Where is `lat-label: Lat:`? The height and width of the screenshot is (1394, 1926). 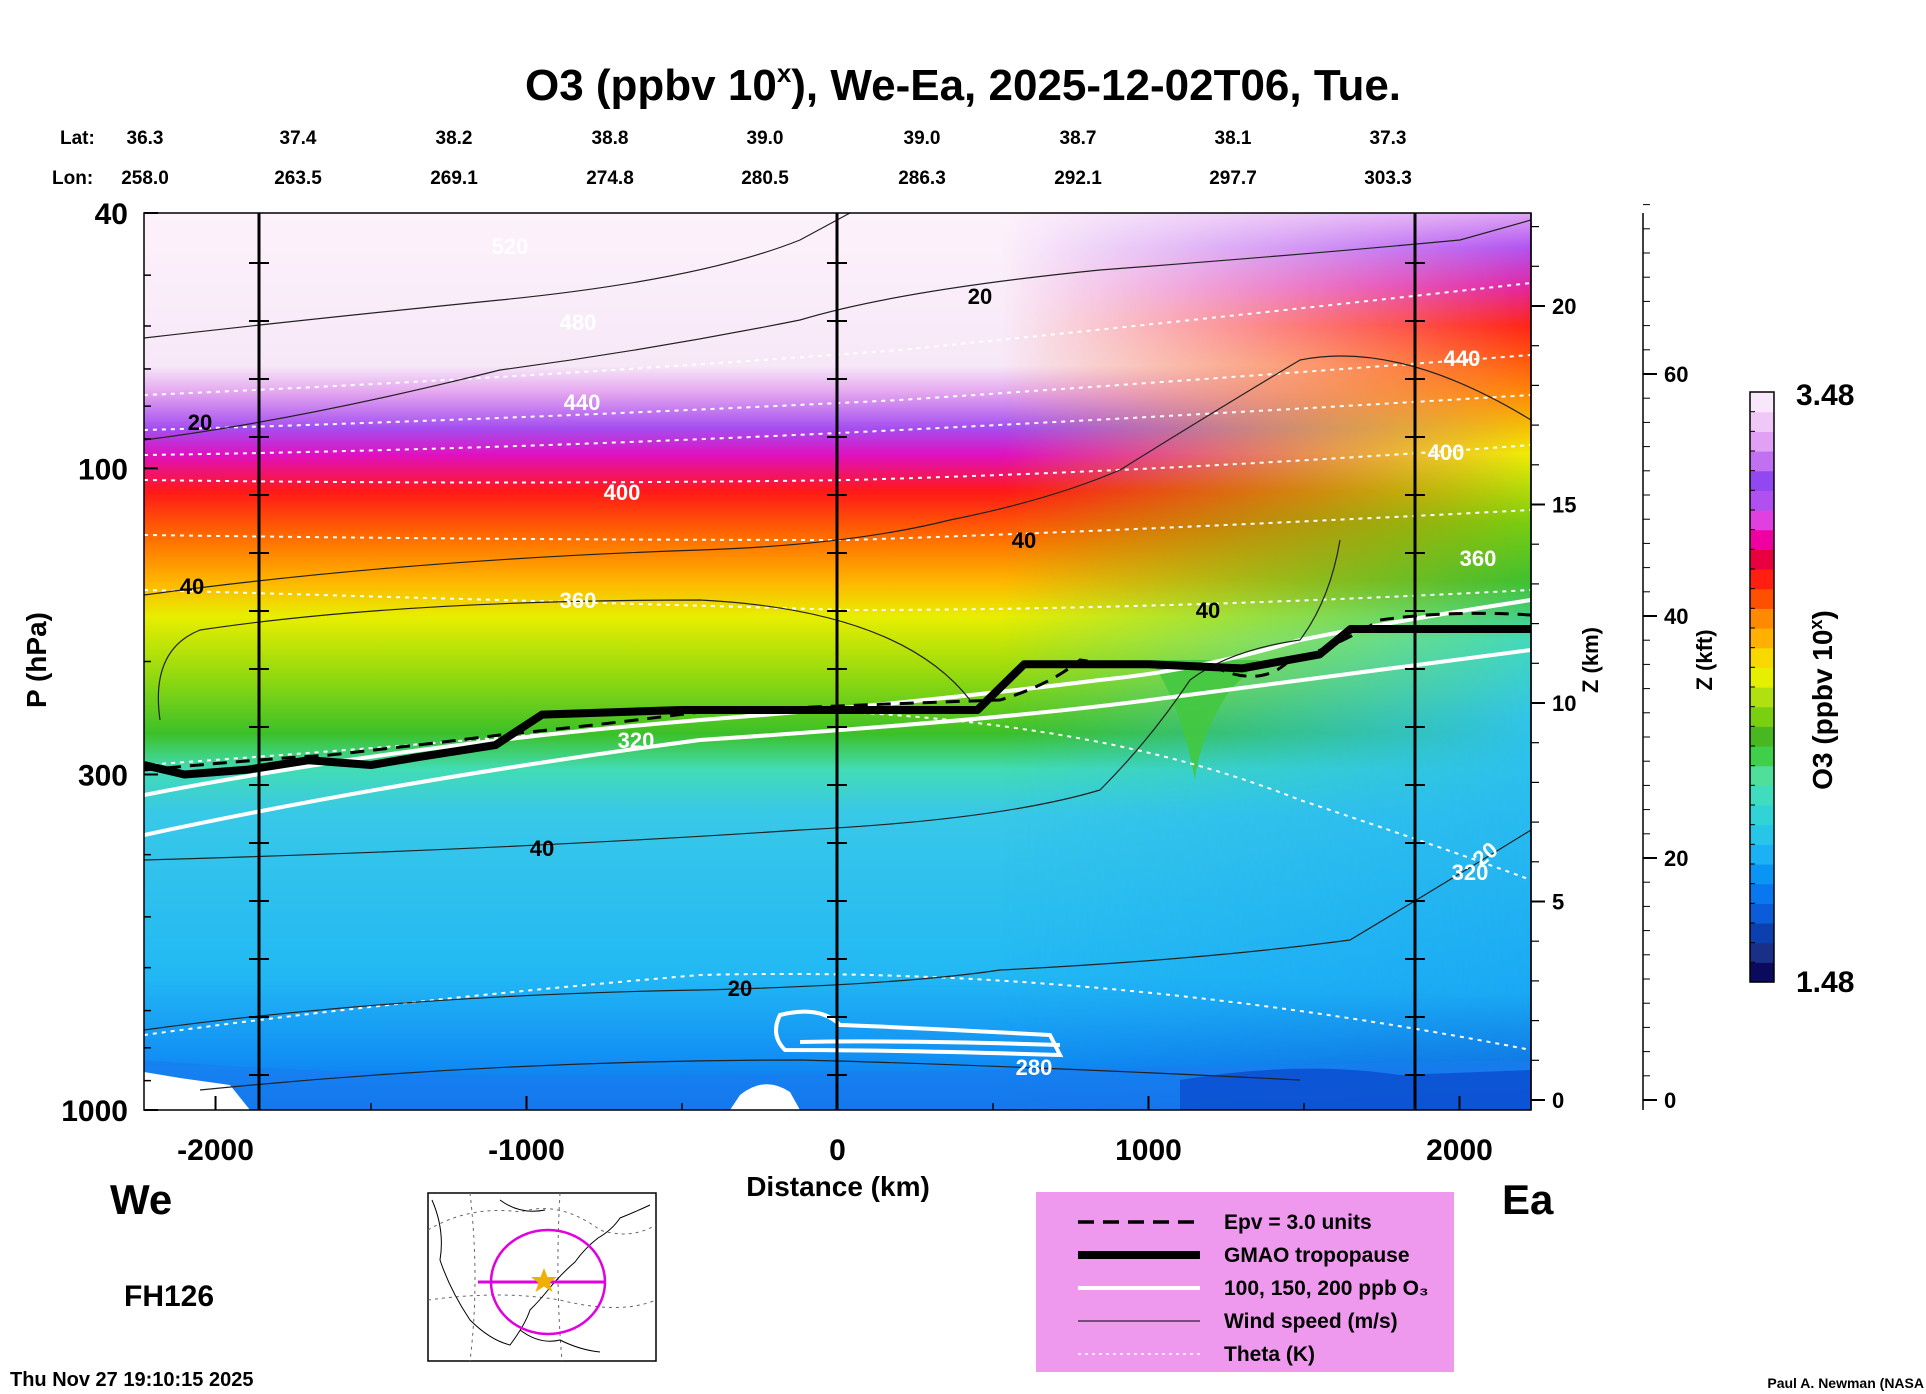
lat-label: Lat: is located at coordinates (77, 138).